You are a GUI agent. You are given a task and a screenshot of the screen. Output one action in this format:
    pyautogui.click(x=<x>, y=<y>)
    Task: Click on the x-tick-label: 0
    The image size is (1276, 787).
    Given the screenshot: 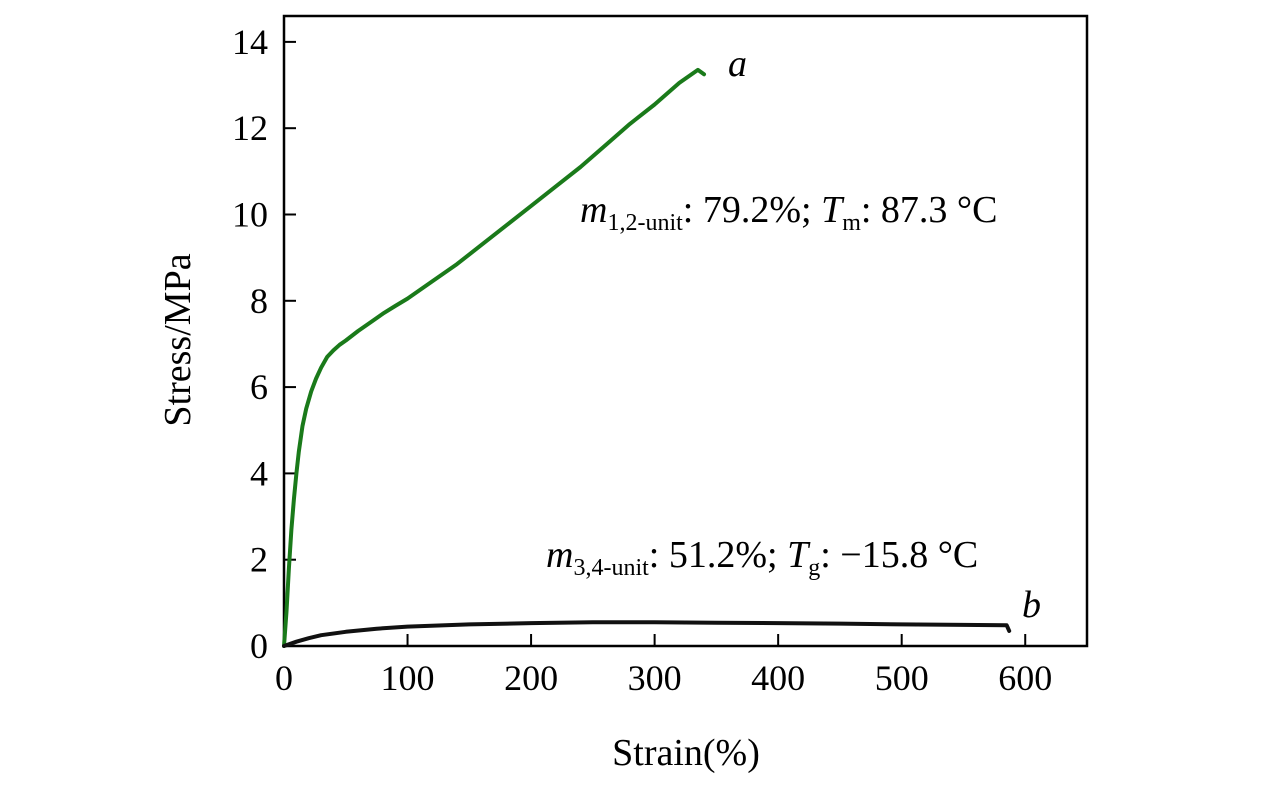 What is the action you would take?
    pyautogui.click(x=284, y=678)
    